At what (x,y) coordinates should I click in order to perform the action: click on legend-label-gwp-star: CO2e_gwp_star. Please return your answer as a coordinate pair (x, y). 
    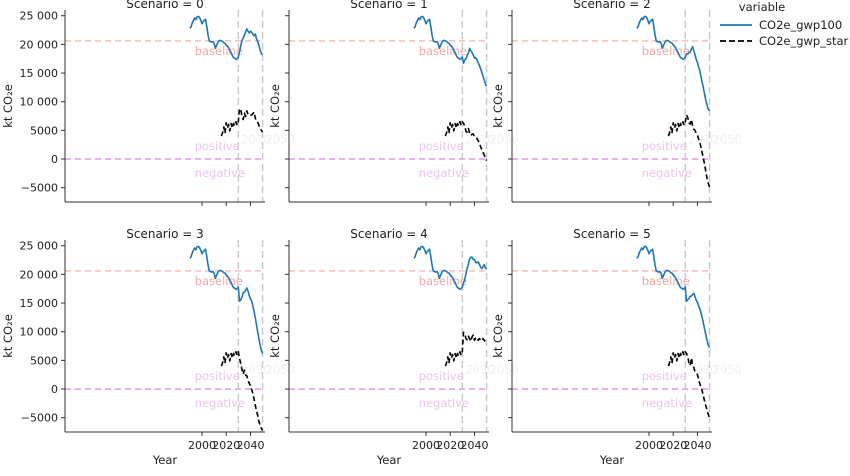
    Looking at the image, I should click on (804, 41).